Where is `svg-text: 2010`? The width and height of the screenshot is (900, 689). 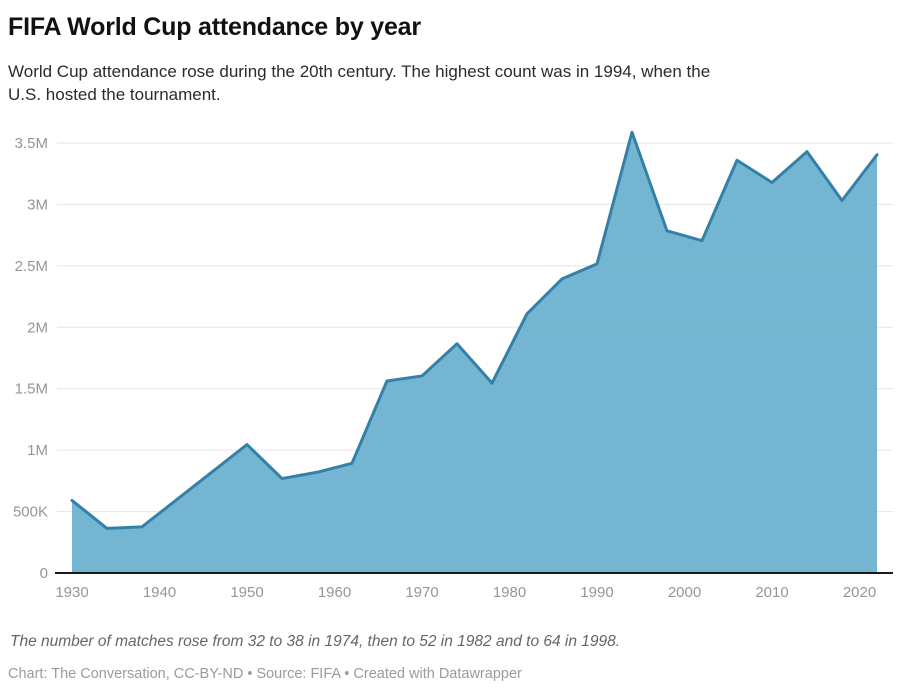 svg-text: 2010 is located at coordinates (771, 592).